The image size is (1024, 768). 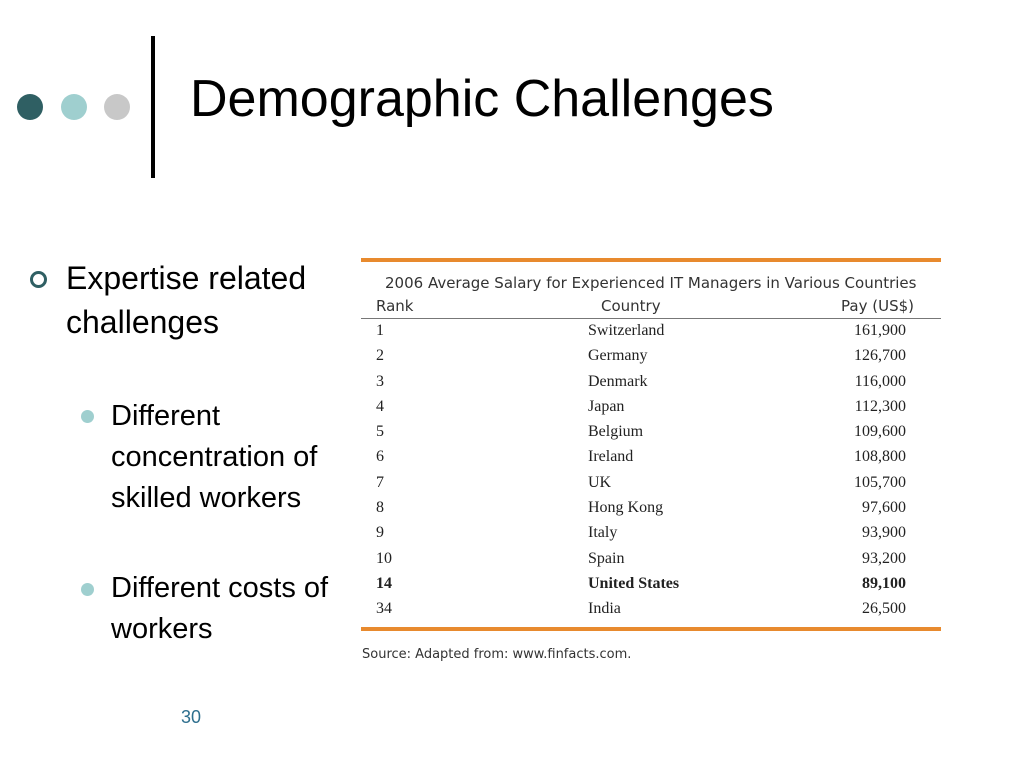 I want to click on cell-pay: 105,700, so click(x=880, y=482).